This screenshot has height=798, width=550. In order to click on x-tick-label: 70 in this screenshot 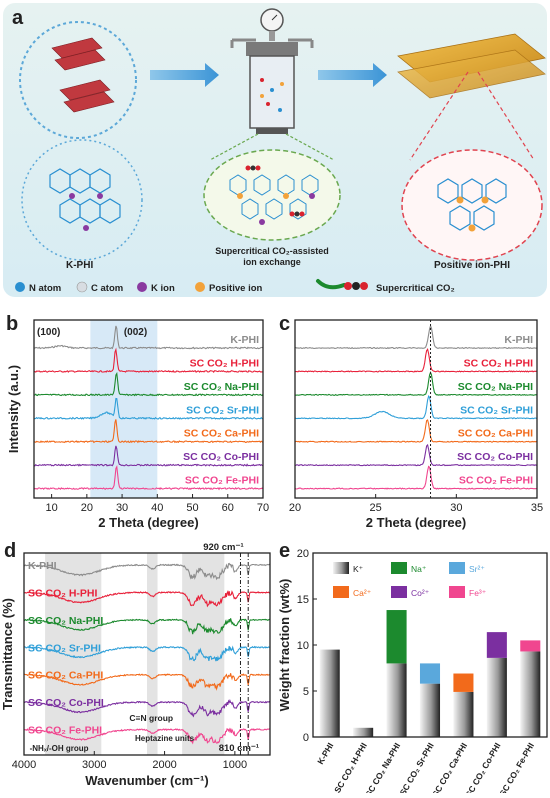, I will do `click(263, 508)`.